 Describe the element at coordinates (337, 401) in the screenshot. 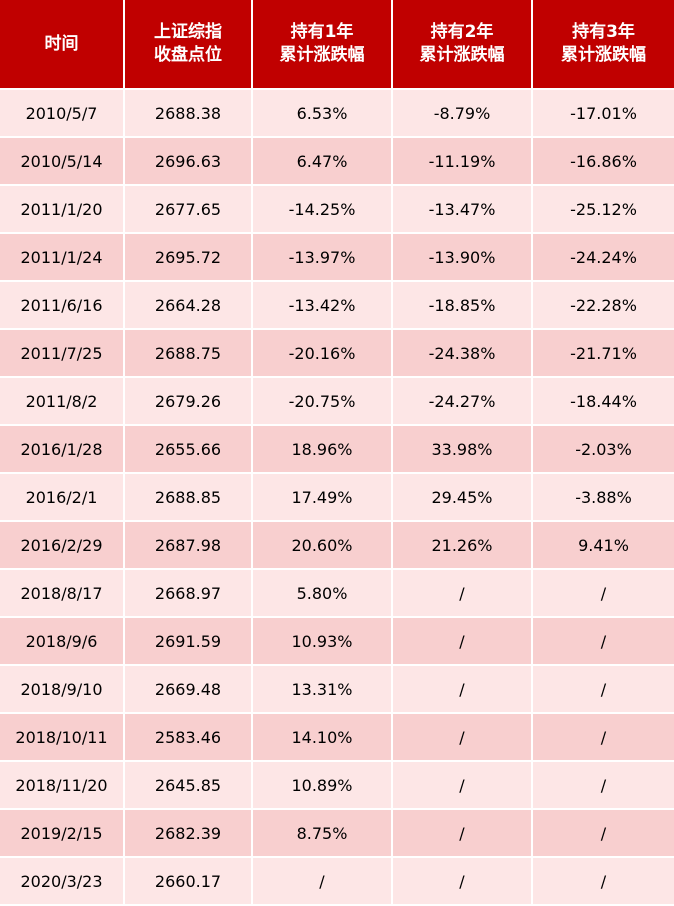

I see `table-row: 2011/8/2 2679.26 -20.75% -24.27% -18.44%` at that location.